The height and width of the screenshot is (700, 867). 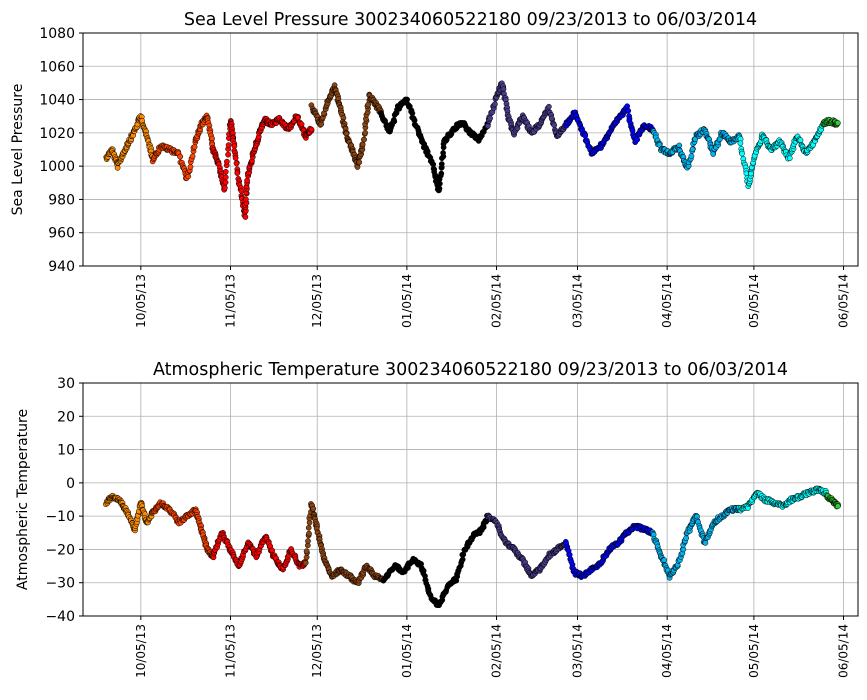 I want to click on pressure-xtick-label: 12/05/13, so click(x=317, y=301).